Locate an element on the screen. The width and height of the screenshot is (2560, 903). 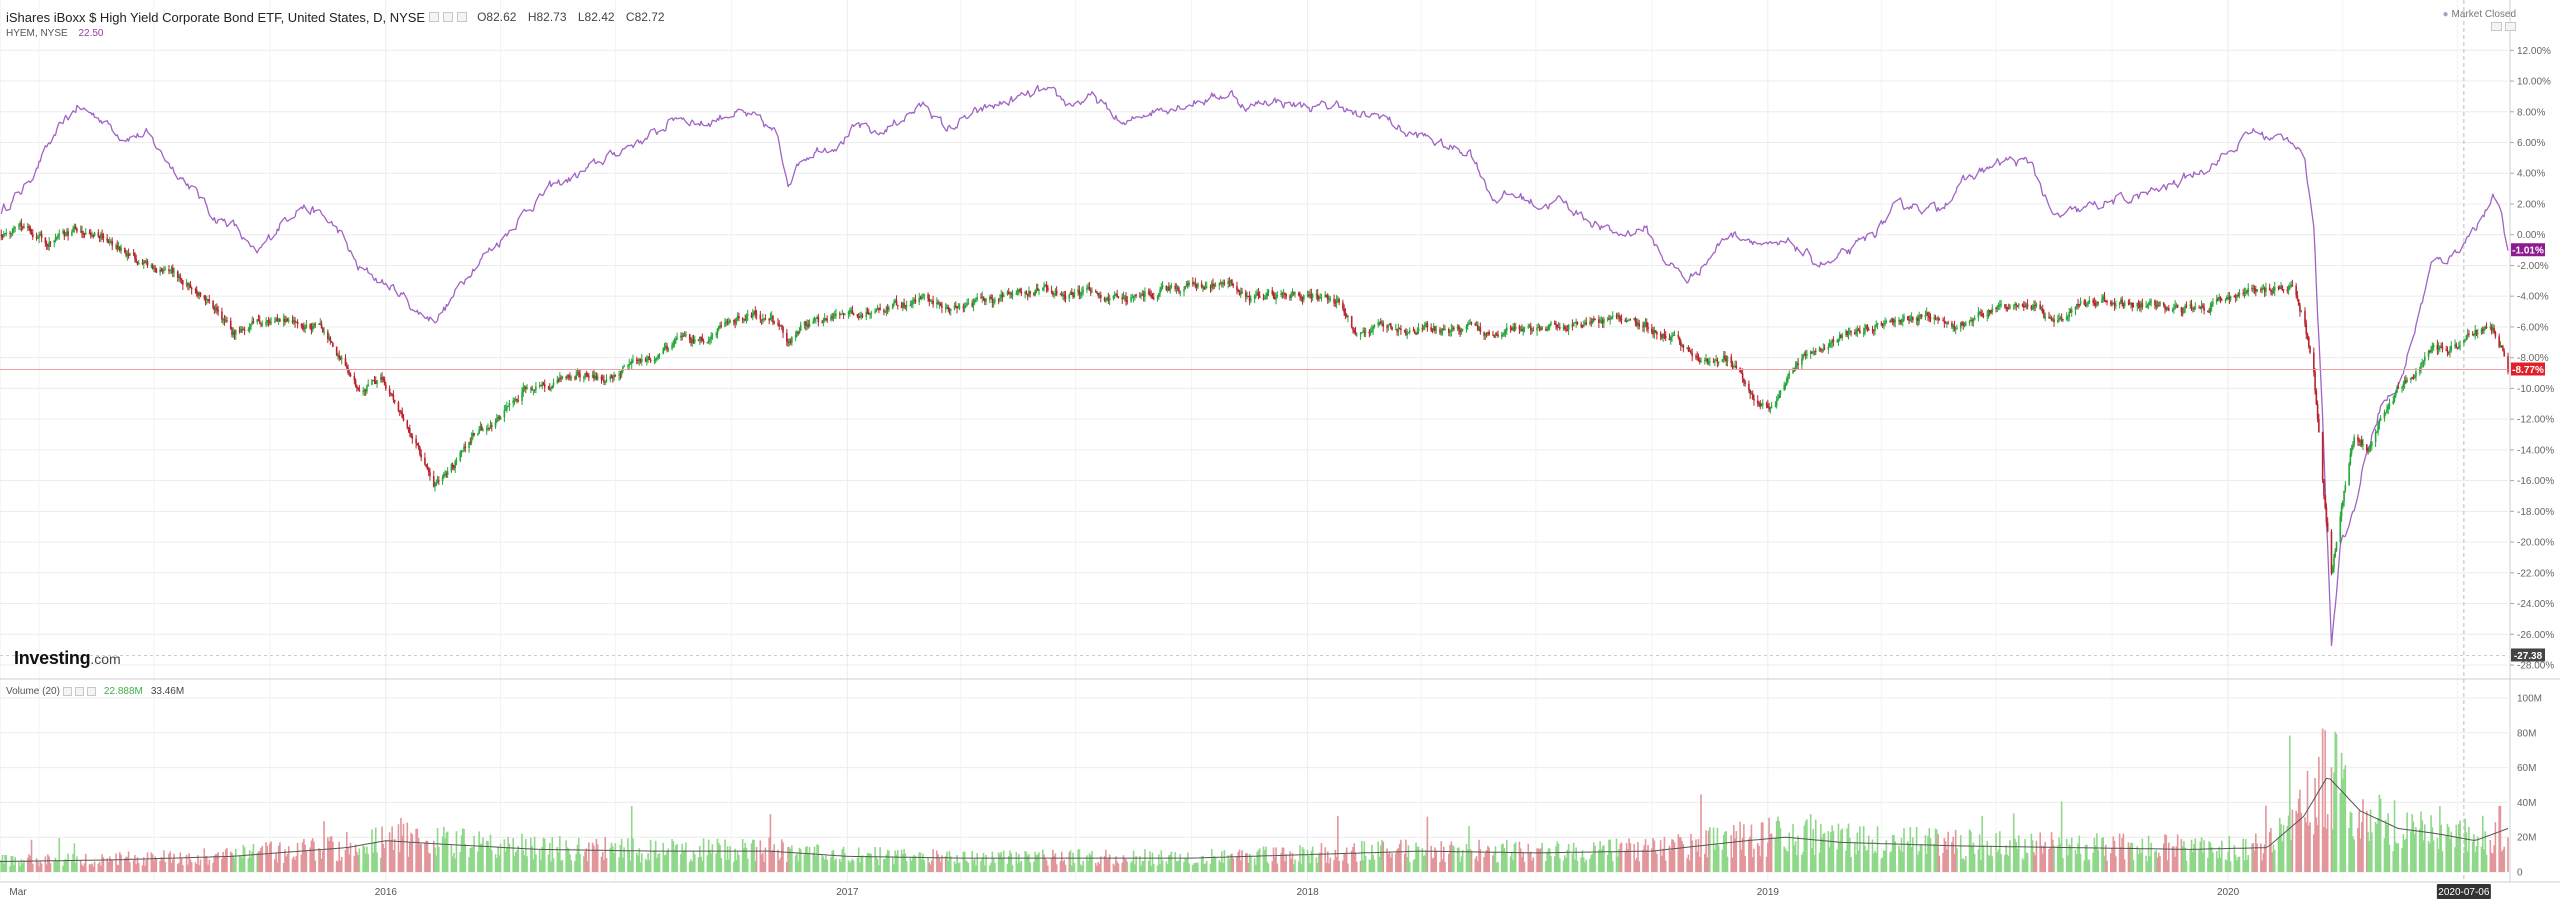
compare-legend: HYEM, NYSE 22.50 is located at coordinates (55, 33).